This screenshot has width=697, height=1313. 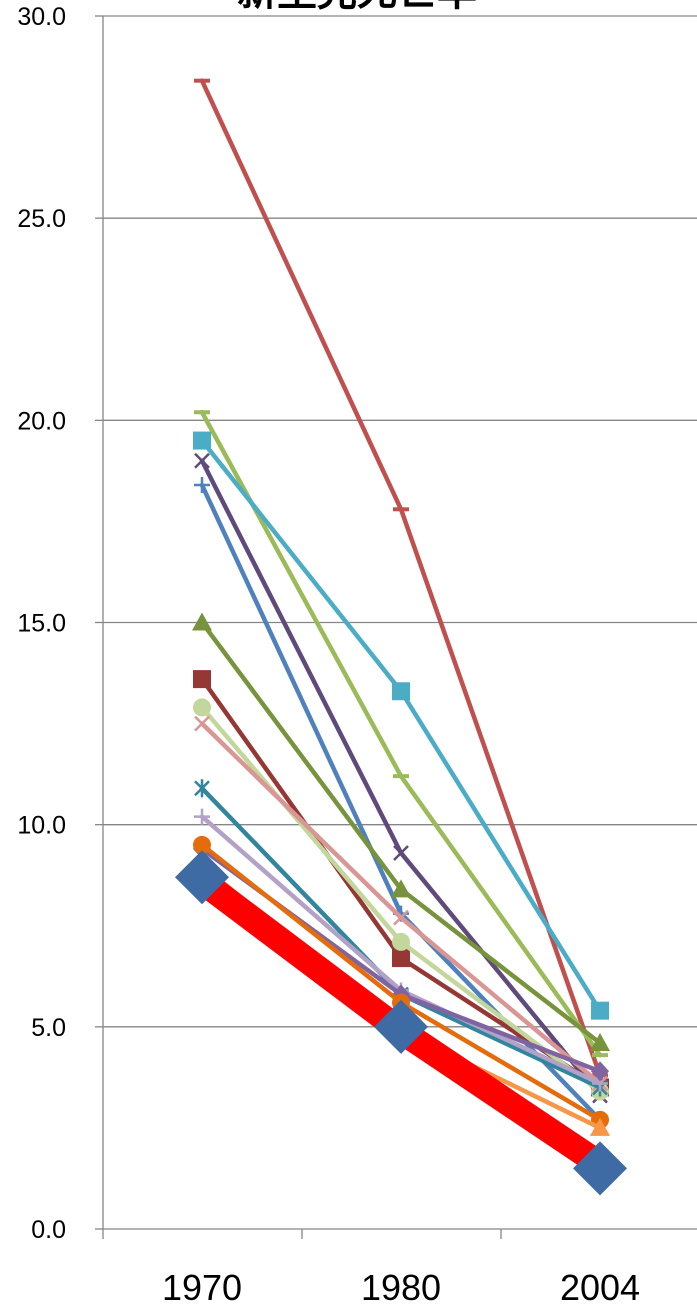 I want to click on x-tick-label: 1980, so click(x=401, y=1287).